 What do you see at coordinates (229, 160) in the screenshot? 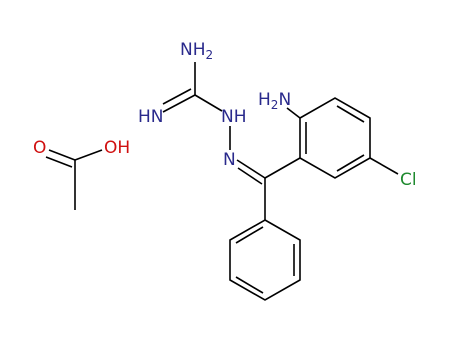
I see `atom-label: N` at bounding box center [229, 160].